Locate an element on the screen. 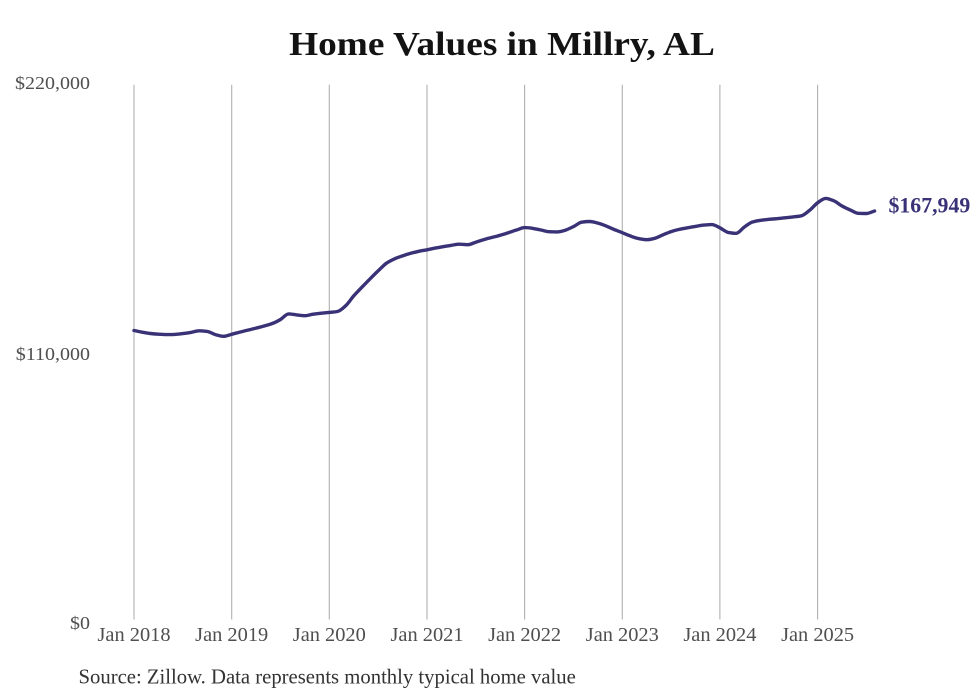 The height and width of the screenshot is (699, 980). svg-text: $110,000 is located at coordinates (53, 355).